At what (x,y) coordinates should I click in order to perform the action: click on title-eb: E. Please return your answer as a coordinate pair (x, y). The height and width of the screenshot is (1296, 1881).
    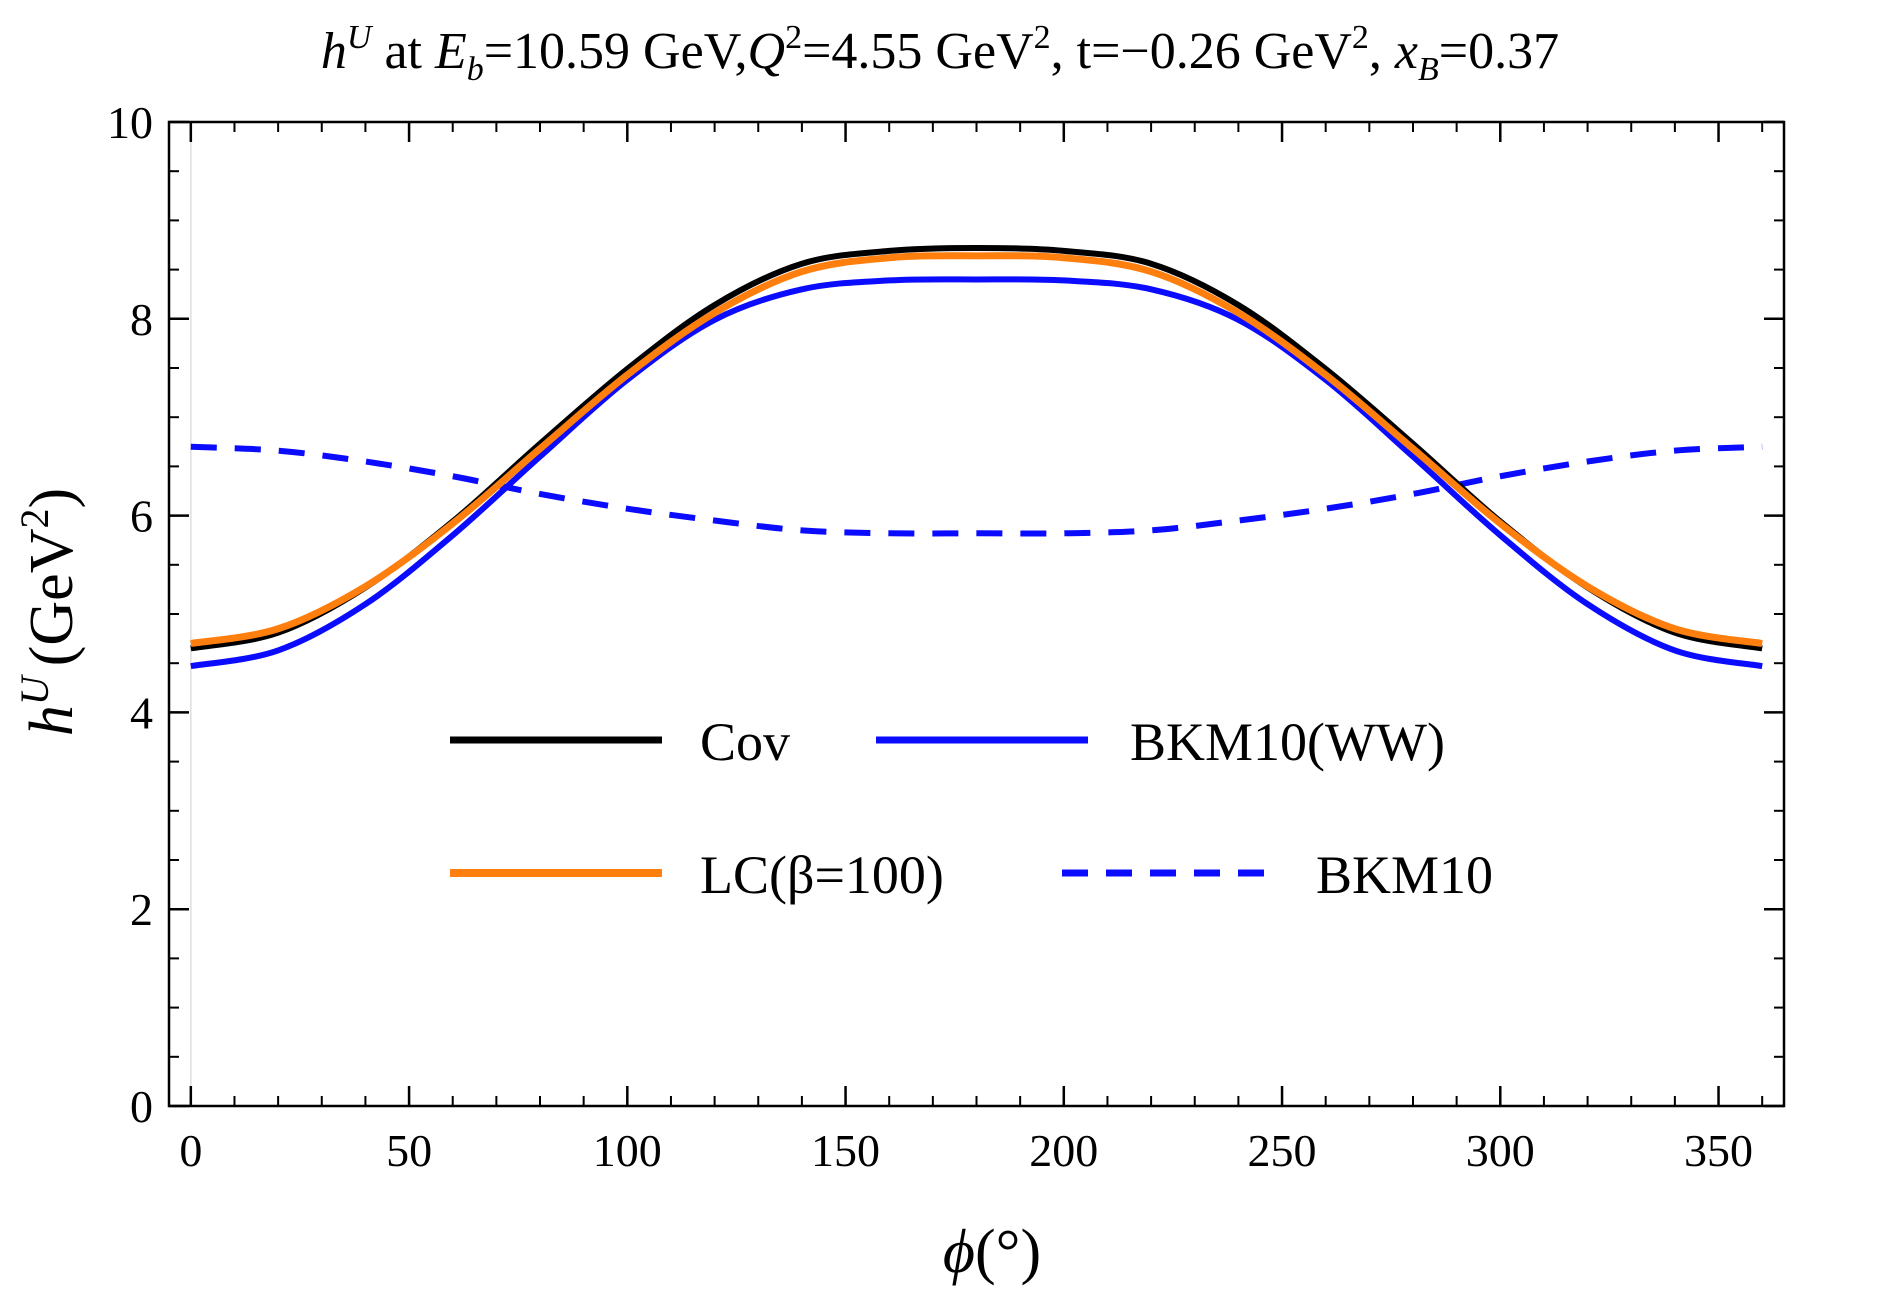
    Looking at the image, I should click on (450, 51).